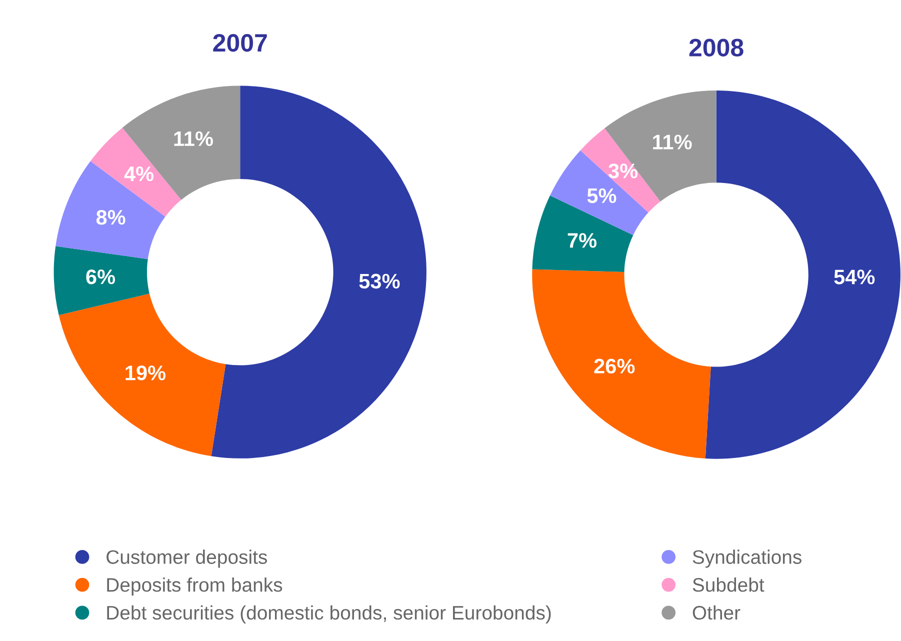 The height and width of the screenshot is (641, 901). What do you see at coordinates (146, 373) in the screenshot?
I see `data-label: 19%` at bounding box center [146, 373].